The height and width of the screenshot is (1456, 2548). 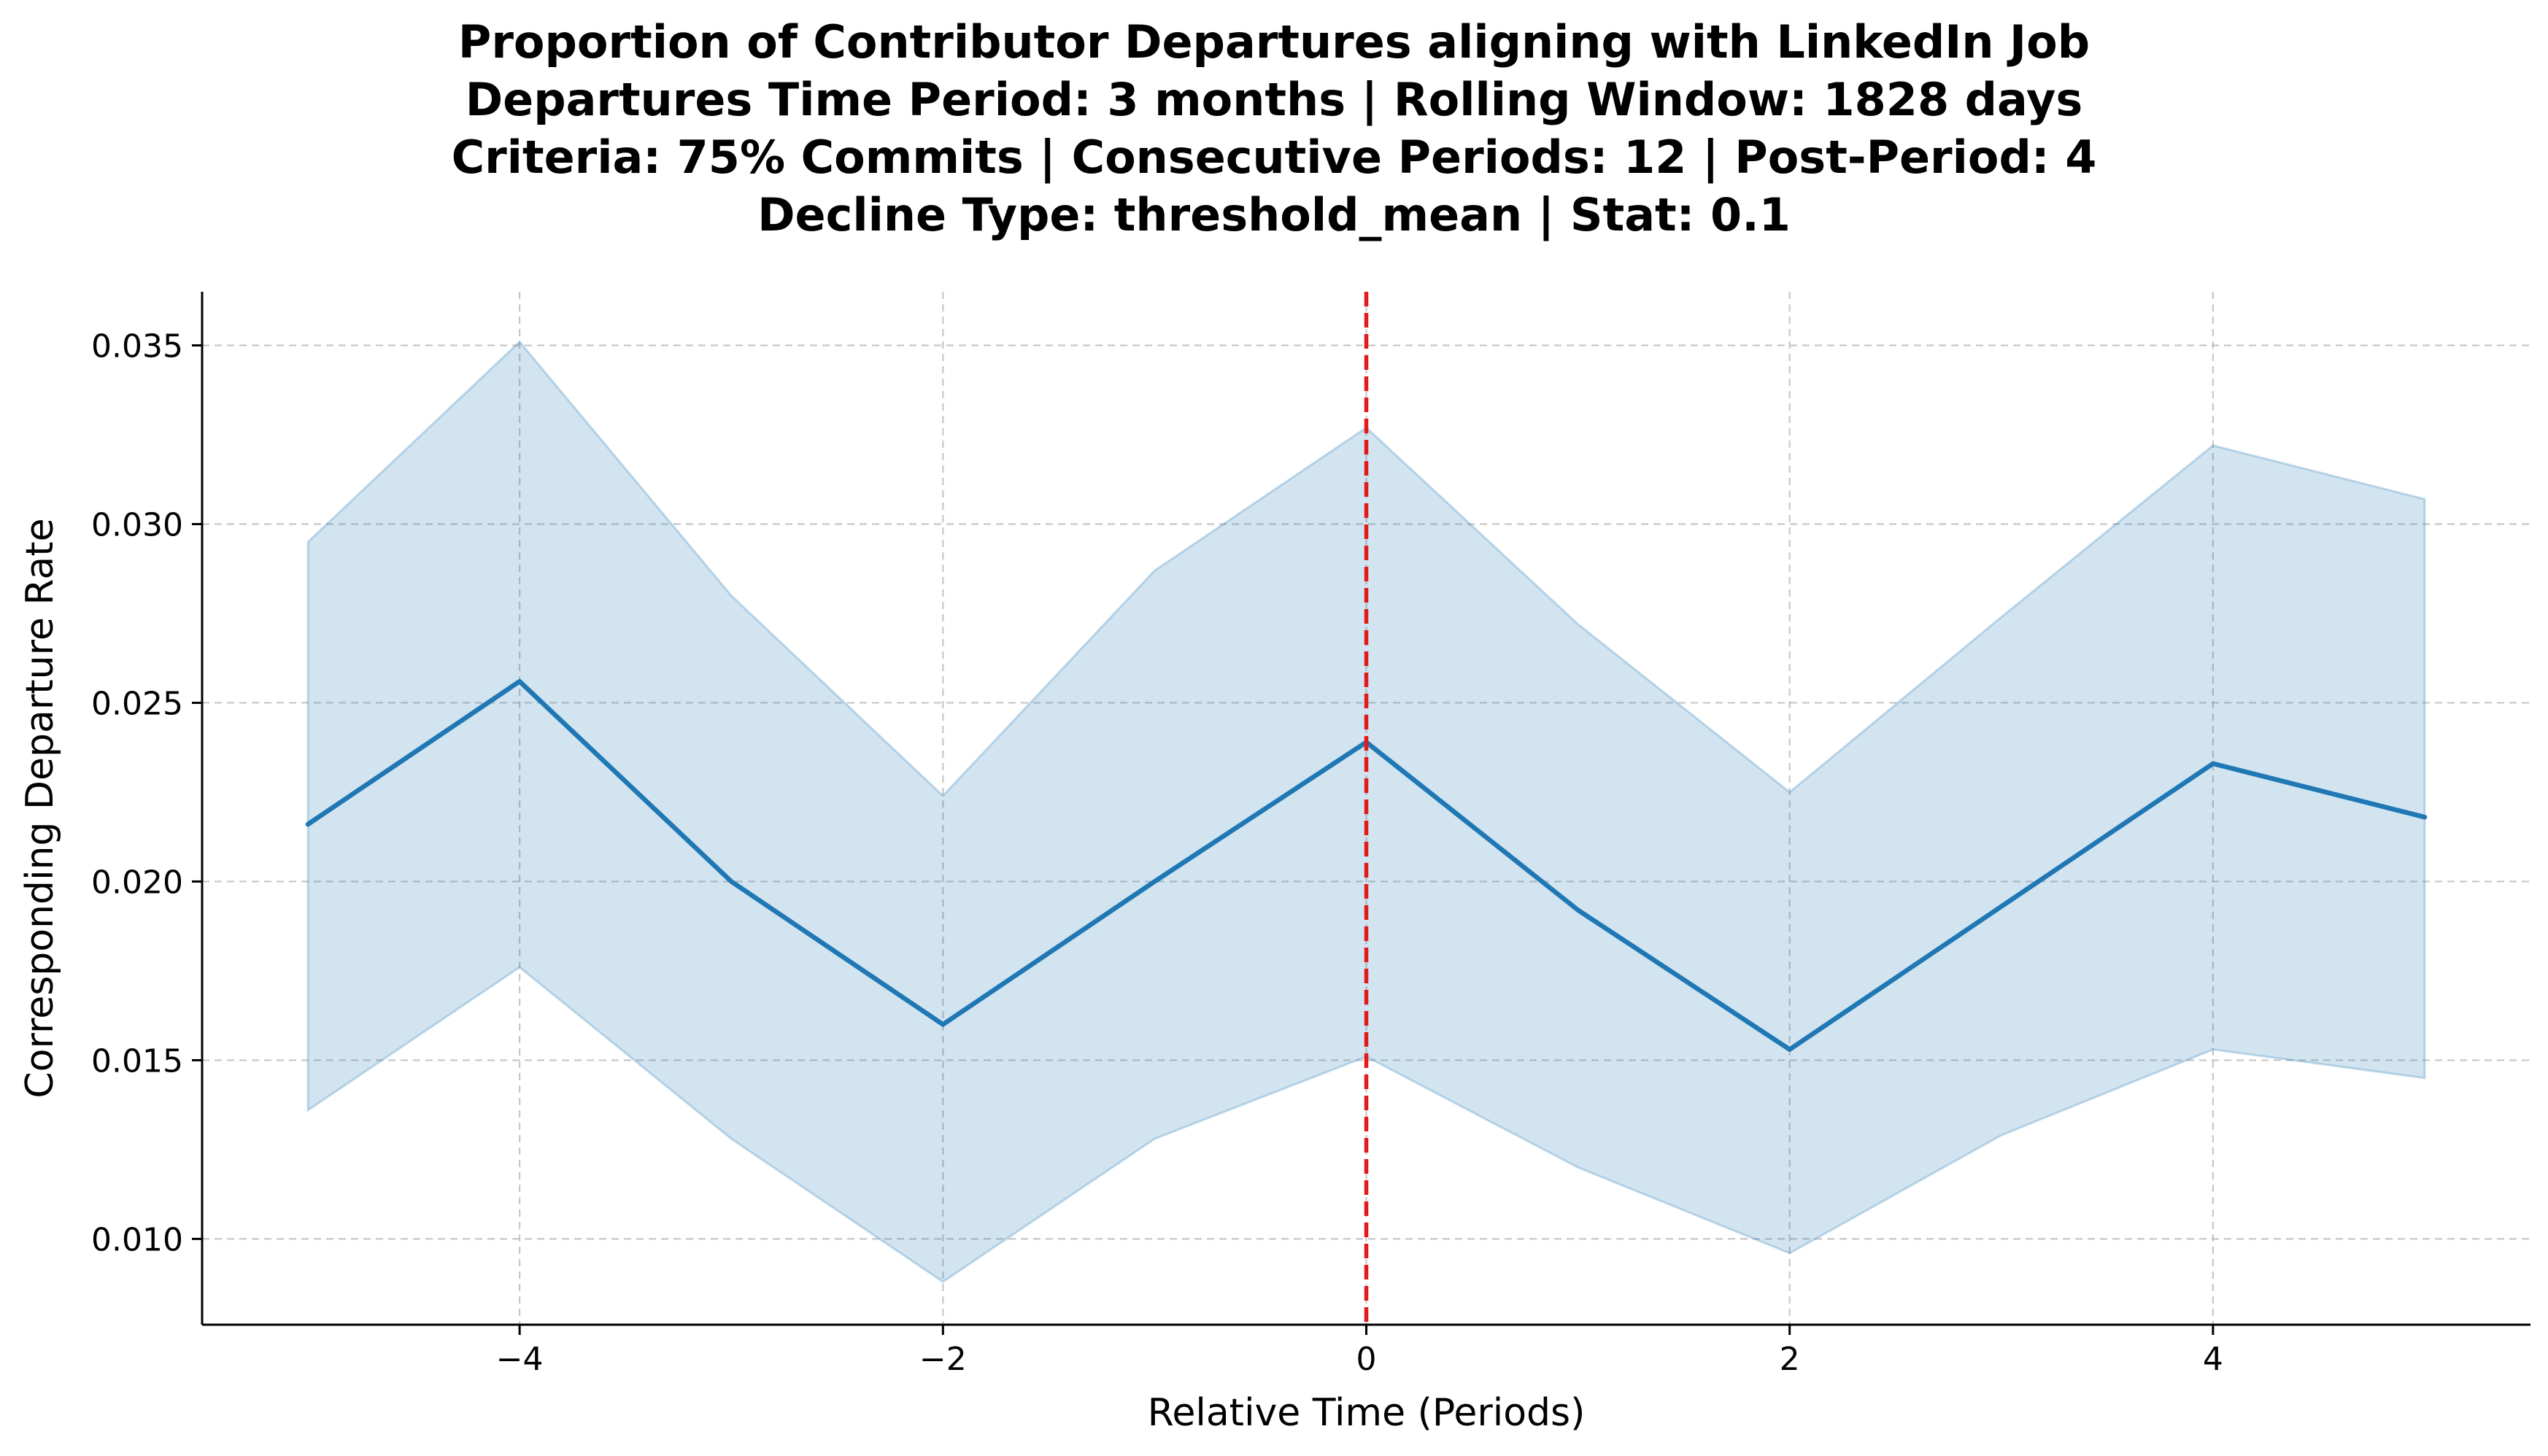 What do you see at coordinates (1790, 1359) in the screenshot?
I see `x-tick-label: 2` at bounding box center [1790, 1359].